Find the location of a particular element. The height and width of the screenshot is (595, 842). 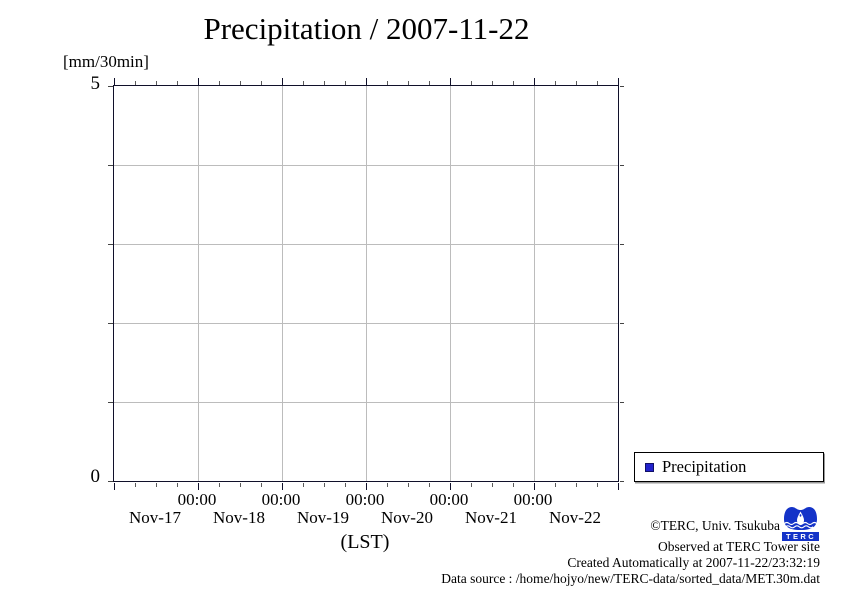

x-day-label: Nov-20 is located at coordinates (407, 517).